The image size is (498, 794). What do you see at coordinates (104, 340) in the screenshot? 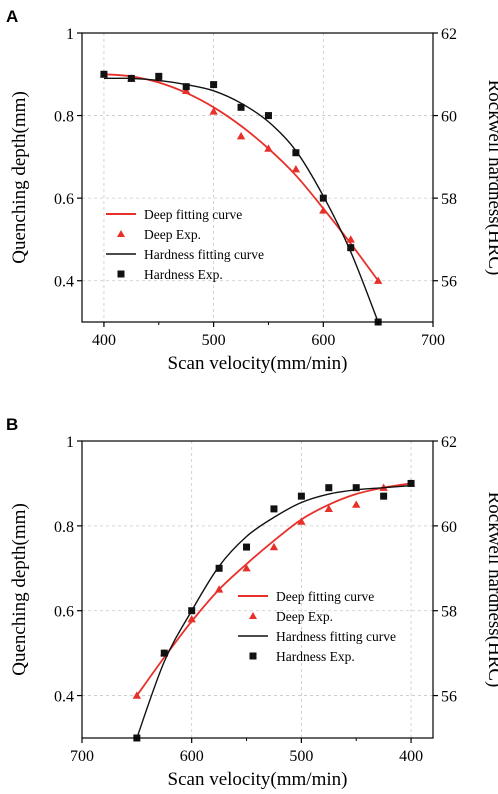
I see `panel-a-x-tick-label: 400` at bounding box center [104, 340].